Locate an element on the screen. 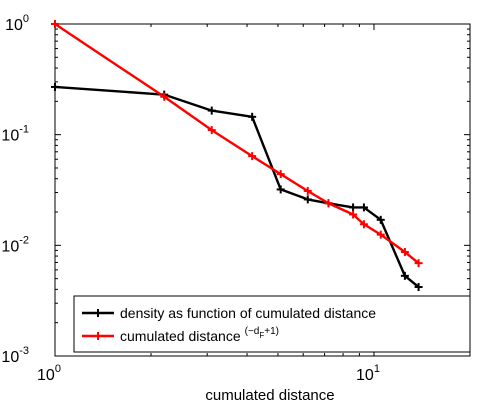 This screenshot has height=408, width=484. legend-box is located at coordinates (272, 324).